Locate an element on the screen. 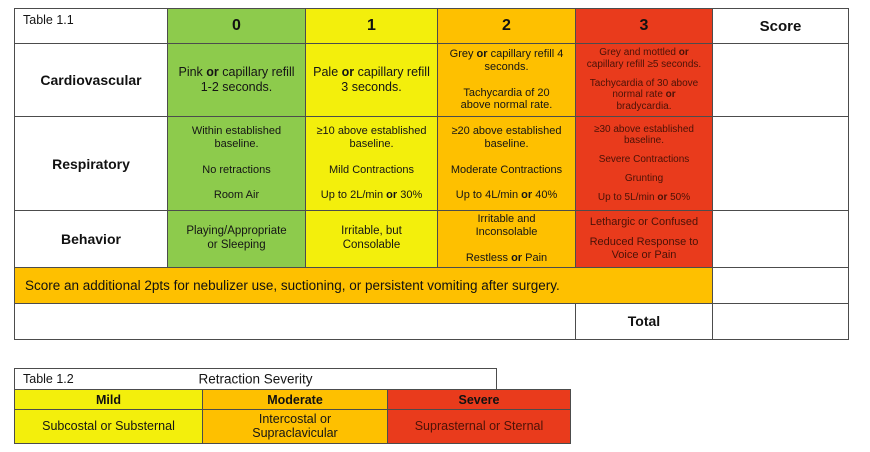  cell-cardiovascular-1: Pale or capillary refill 3 seconds. is located at coordinates (371, 80).